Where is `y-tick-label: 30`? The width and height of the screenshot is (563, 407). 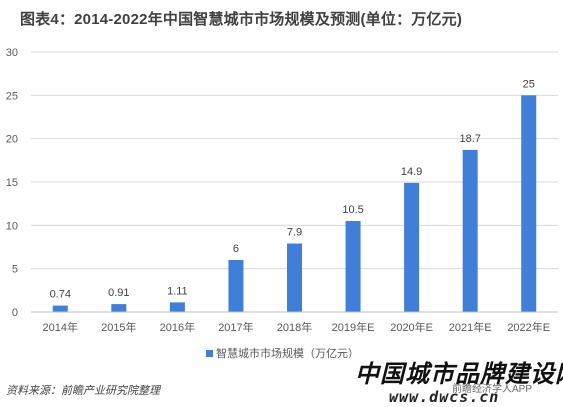 y-tick-label: 30 is located at coordinates (12, 53).